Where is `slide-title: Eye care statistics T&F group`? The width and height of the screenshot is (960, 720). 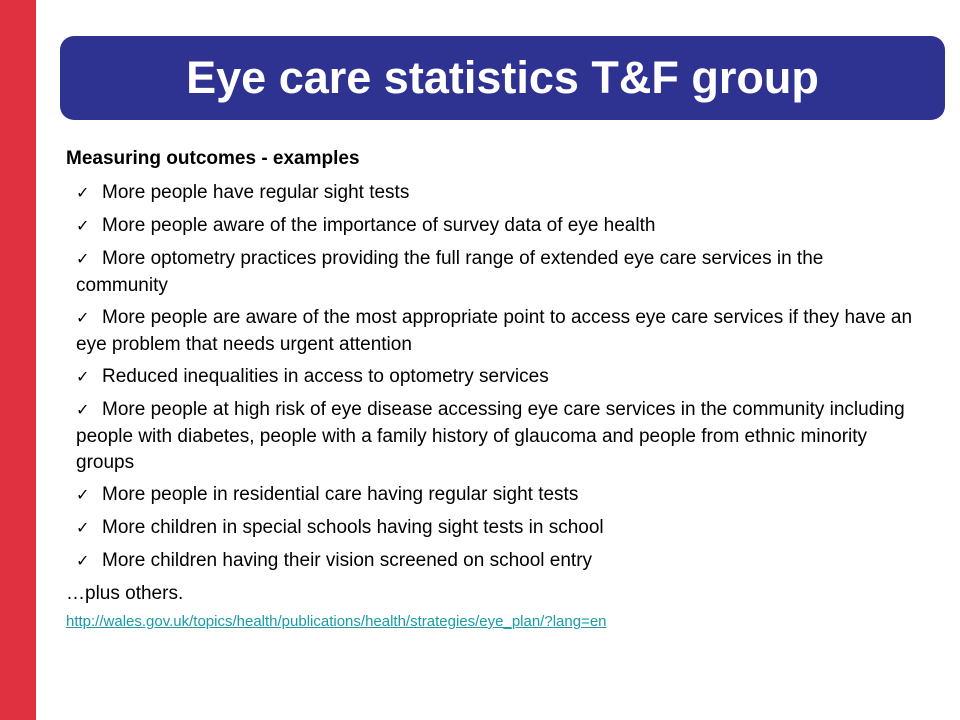 slide-title: Eye care statistics T&F group is located at coordinates (502, 77).